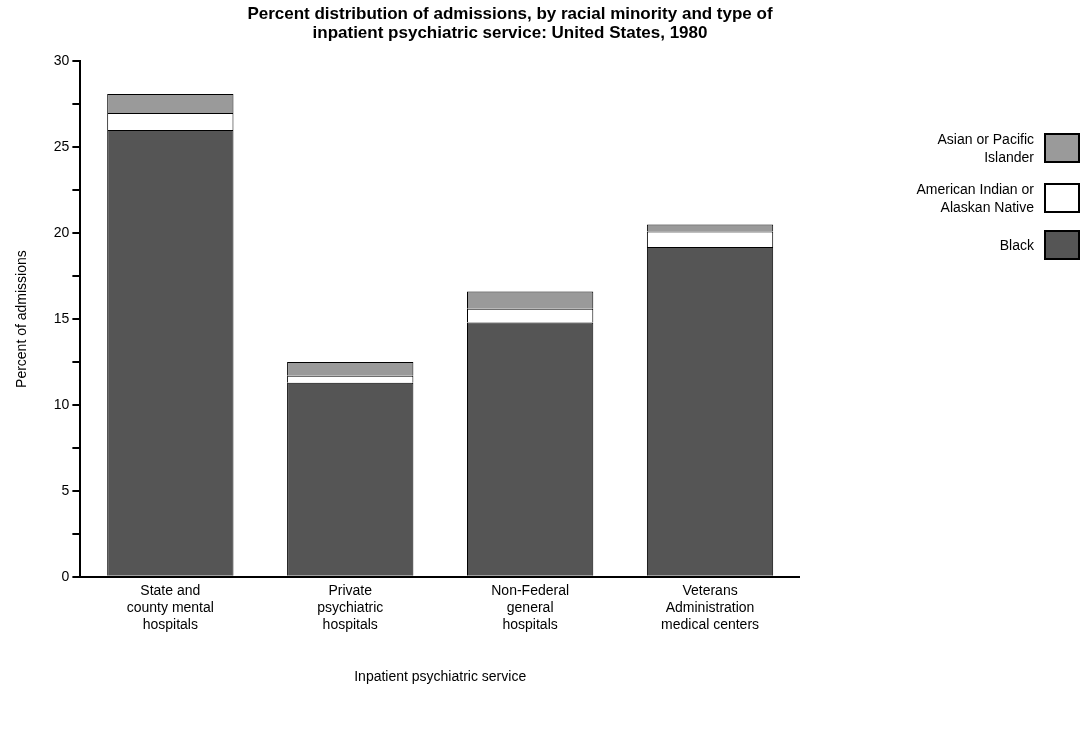 The width and height of the screenshot is (1086, 738). What do you see at coordinates (61, 317) in the screenshot?
I see `y-tick-label: 15` at bounding box center [61, 317].